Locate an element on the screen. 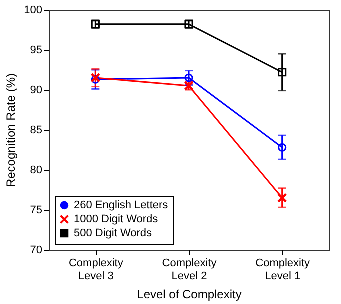 The height and width of the screenshot is (304, 341). legend-label: 500 Digit Words is located at coordinates (113, 234).